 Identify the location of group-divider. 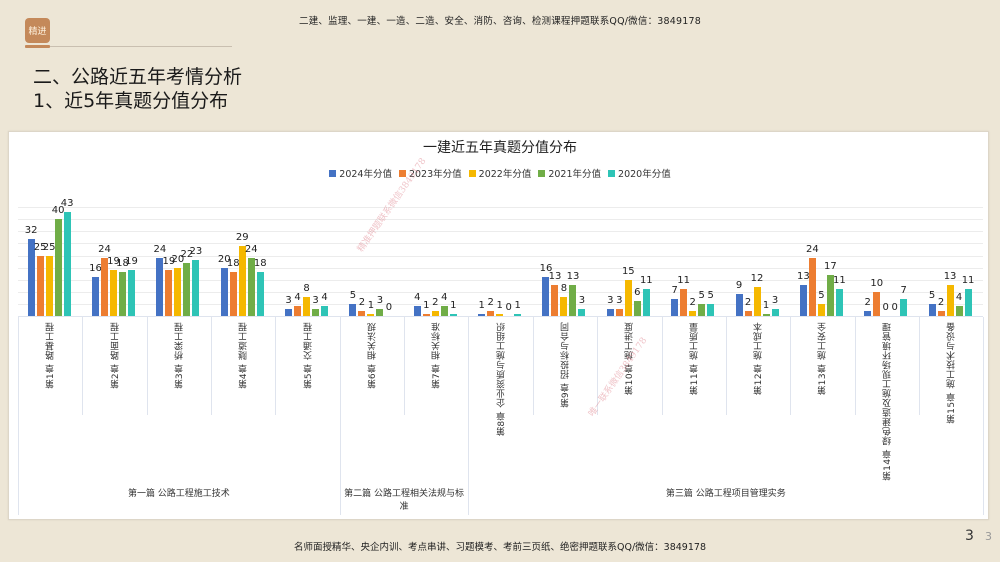
(469, 416).